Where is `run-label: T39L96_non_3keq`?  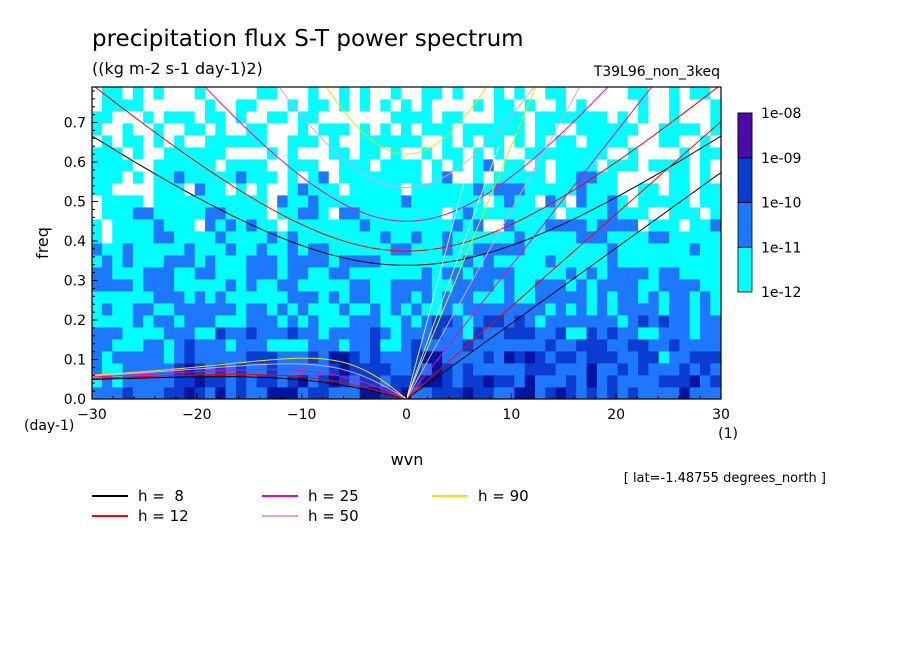
run-label: T39L96_non_3keq is located at coordinates (656, 72).